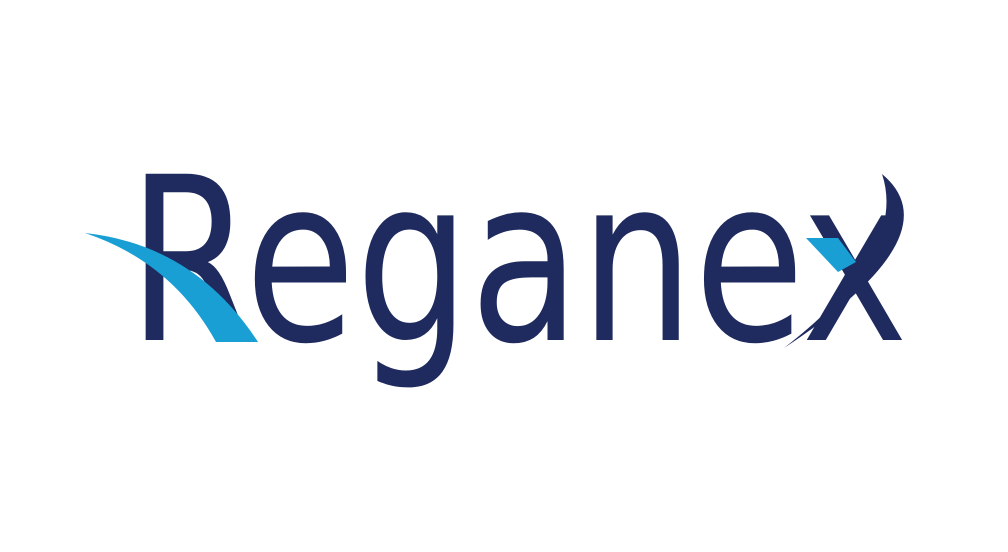 Image resolution: width=1008 pixels, height=552 pixels. I want to click on navy-swoosh, so click(844, 261).